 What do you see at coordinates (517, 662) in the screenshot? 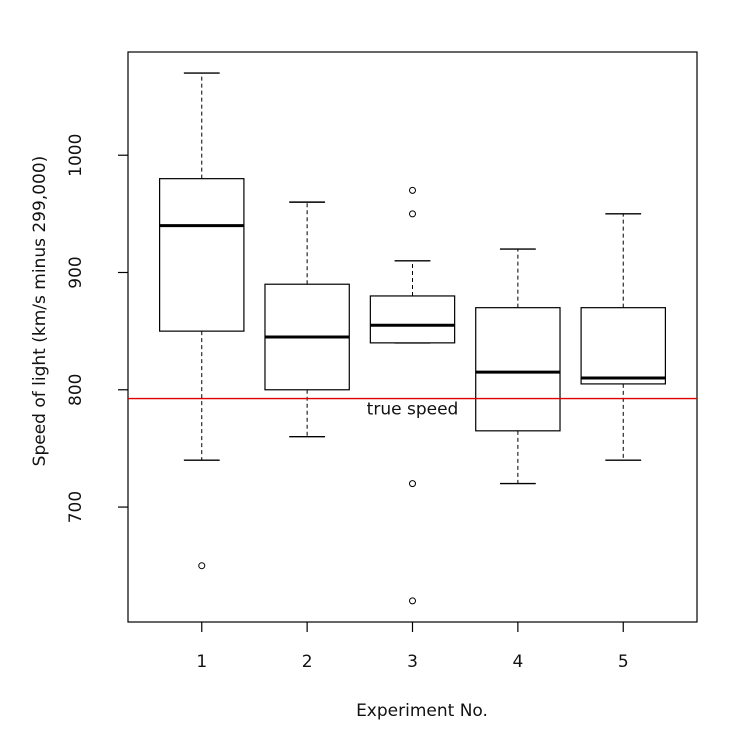
I see `x-tick-label: 4` at bounding box center [517, 662].